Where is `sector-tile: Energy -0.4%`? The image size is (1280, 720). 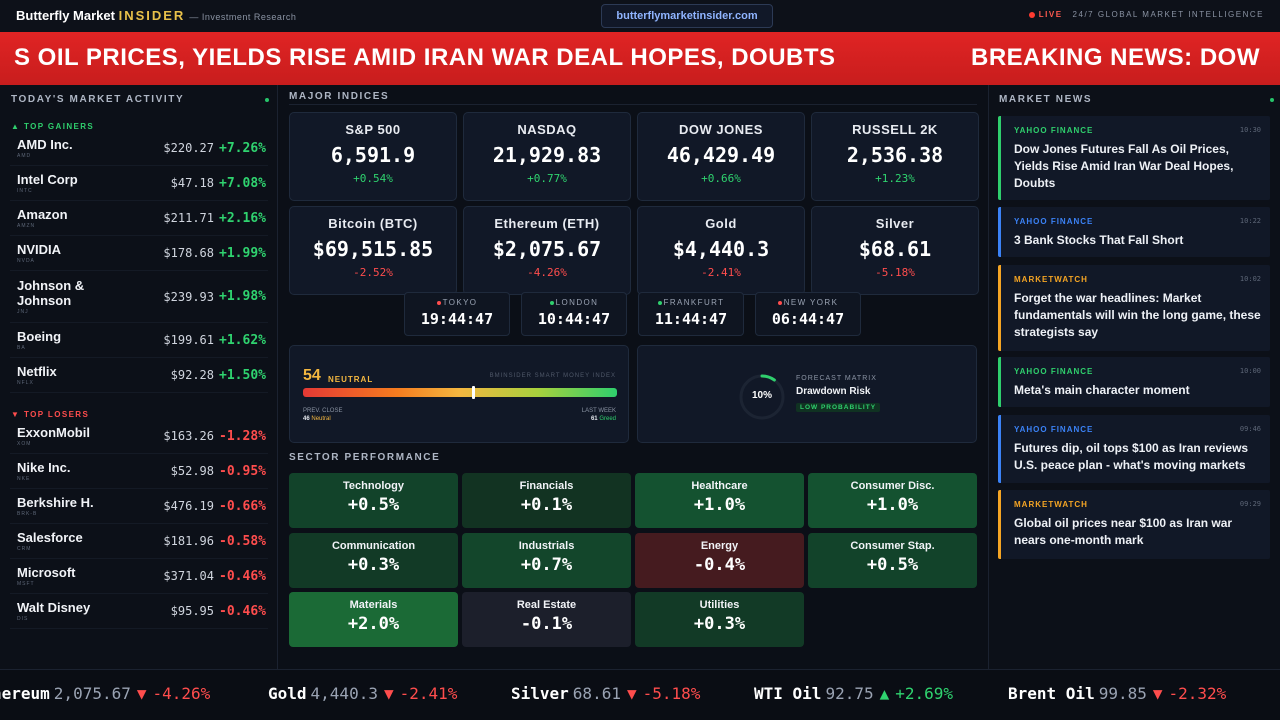 sector-tile: Energy -0.4% is located at coordinates (719, 560).